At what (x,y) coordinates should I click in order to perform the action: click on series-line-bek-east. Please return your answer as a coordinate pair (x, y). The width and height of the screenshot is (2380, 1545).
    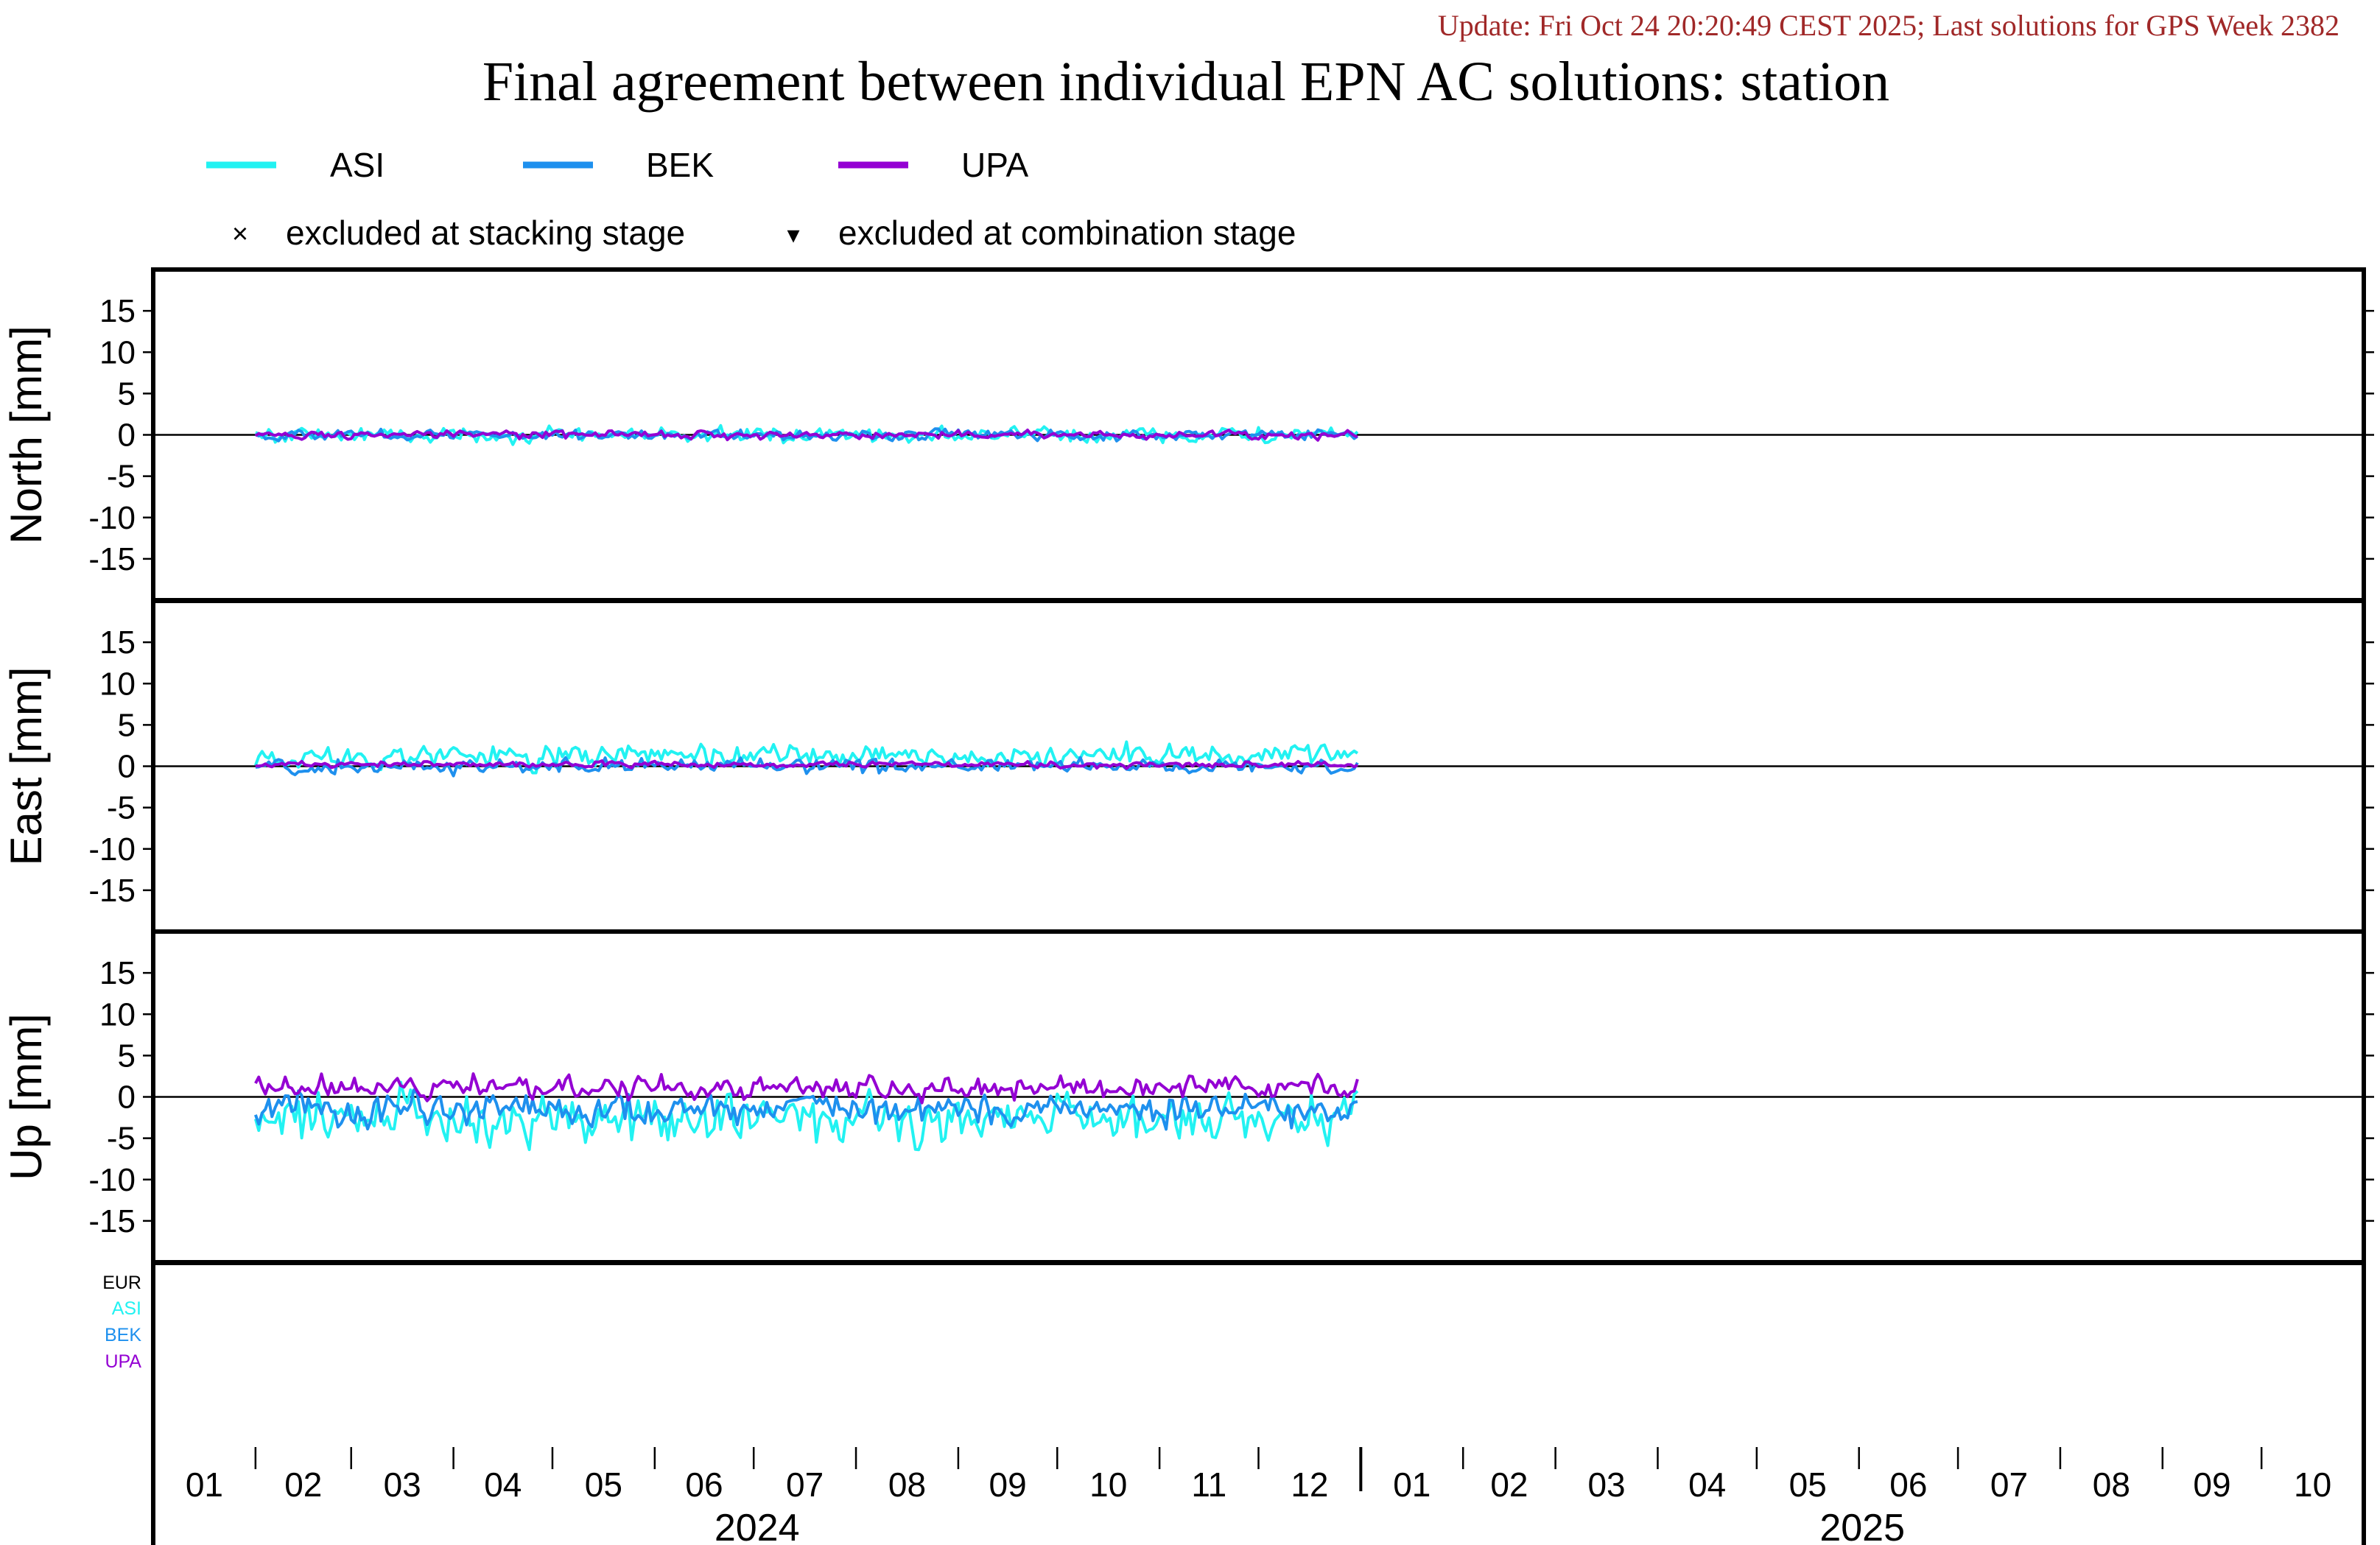
    Looking at the image, I should click on (807, 767).